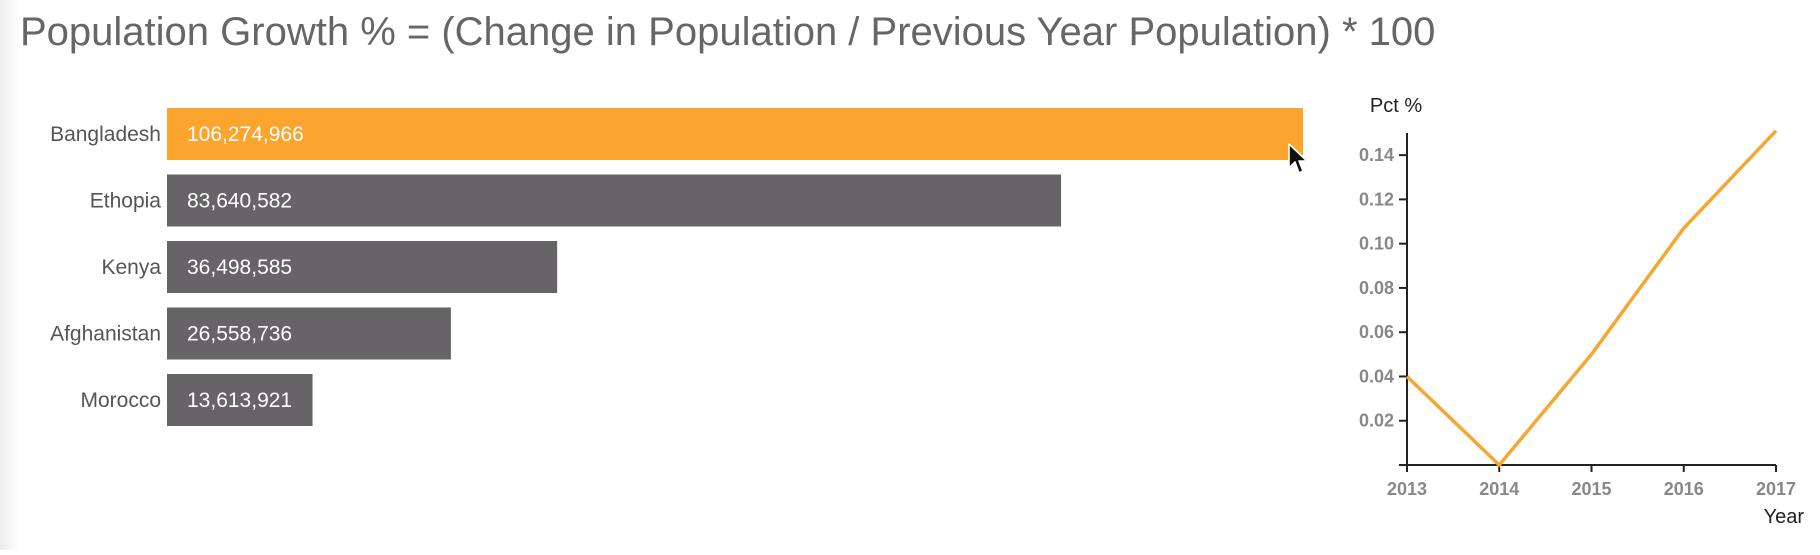  Describe the element at coordinates (131, 267) in the screenshot. I see `bar-category-label: Kenya` at that location.